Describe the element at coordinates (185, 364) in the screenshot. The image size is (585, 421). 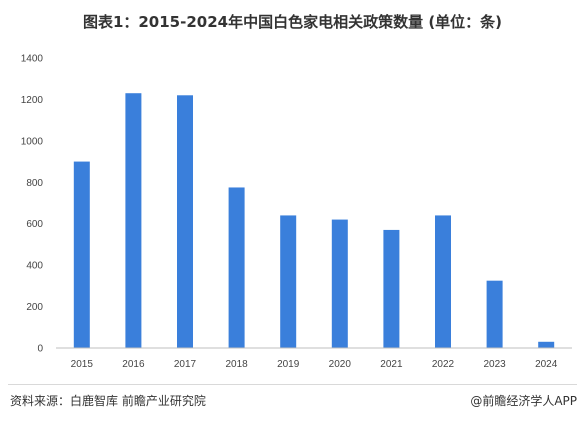
I see `x-tick-label: 2017` at that location.